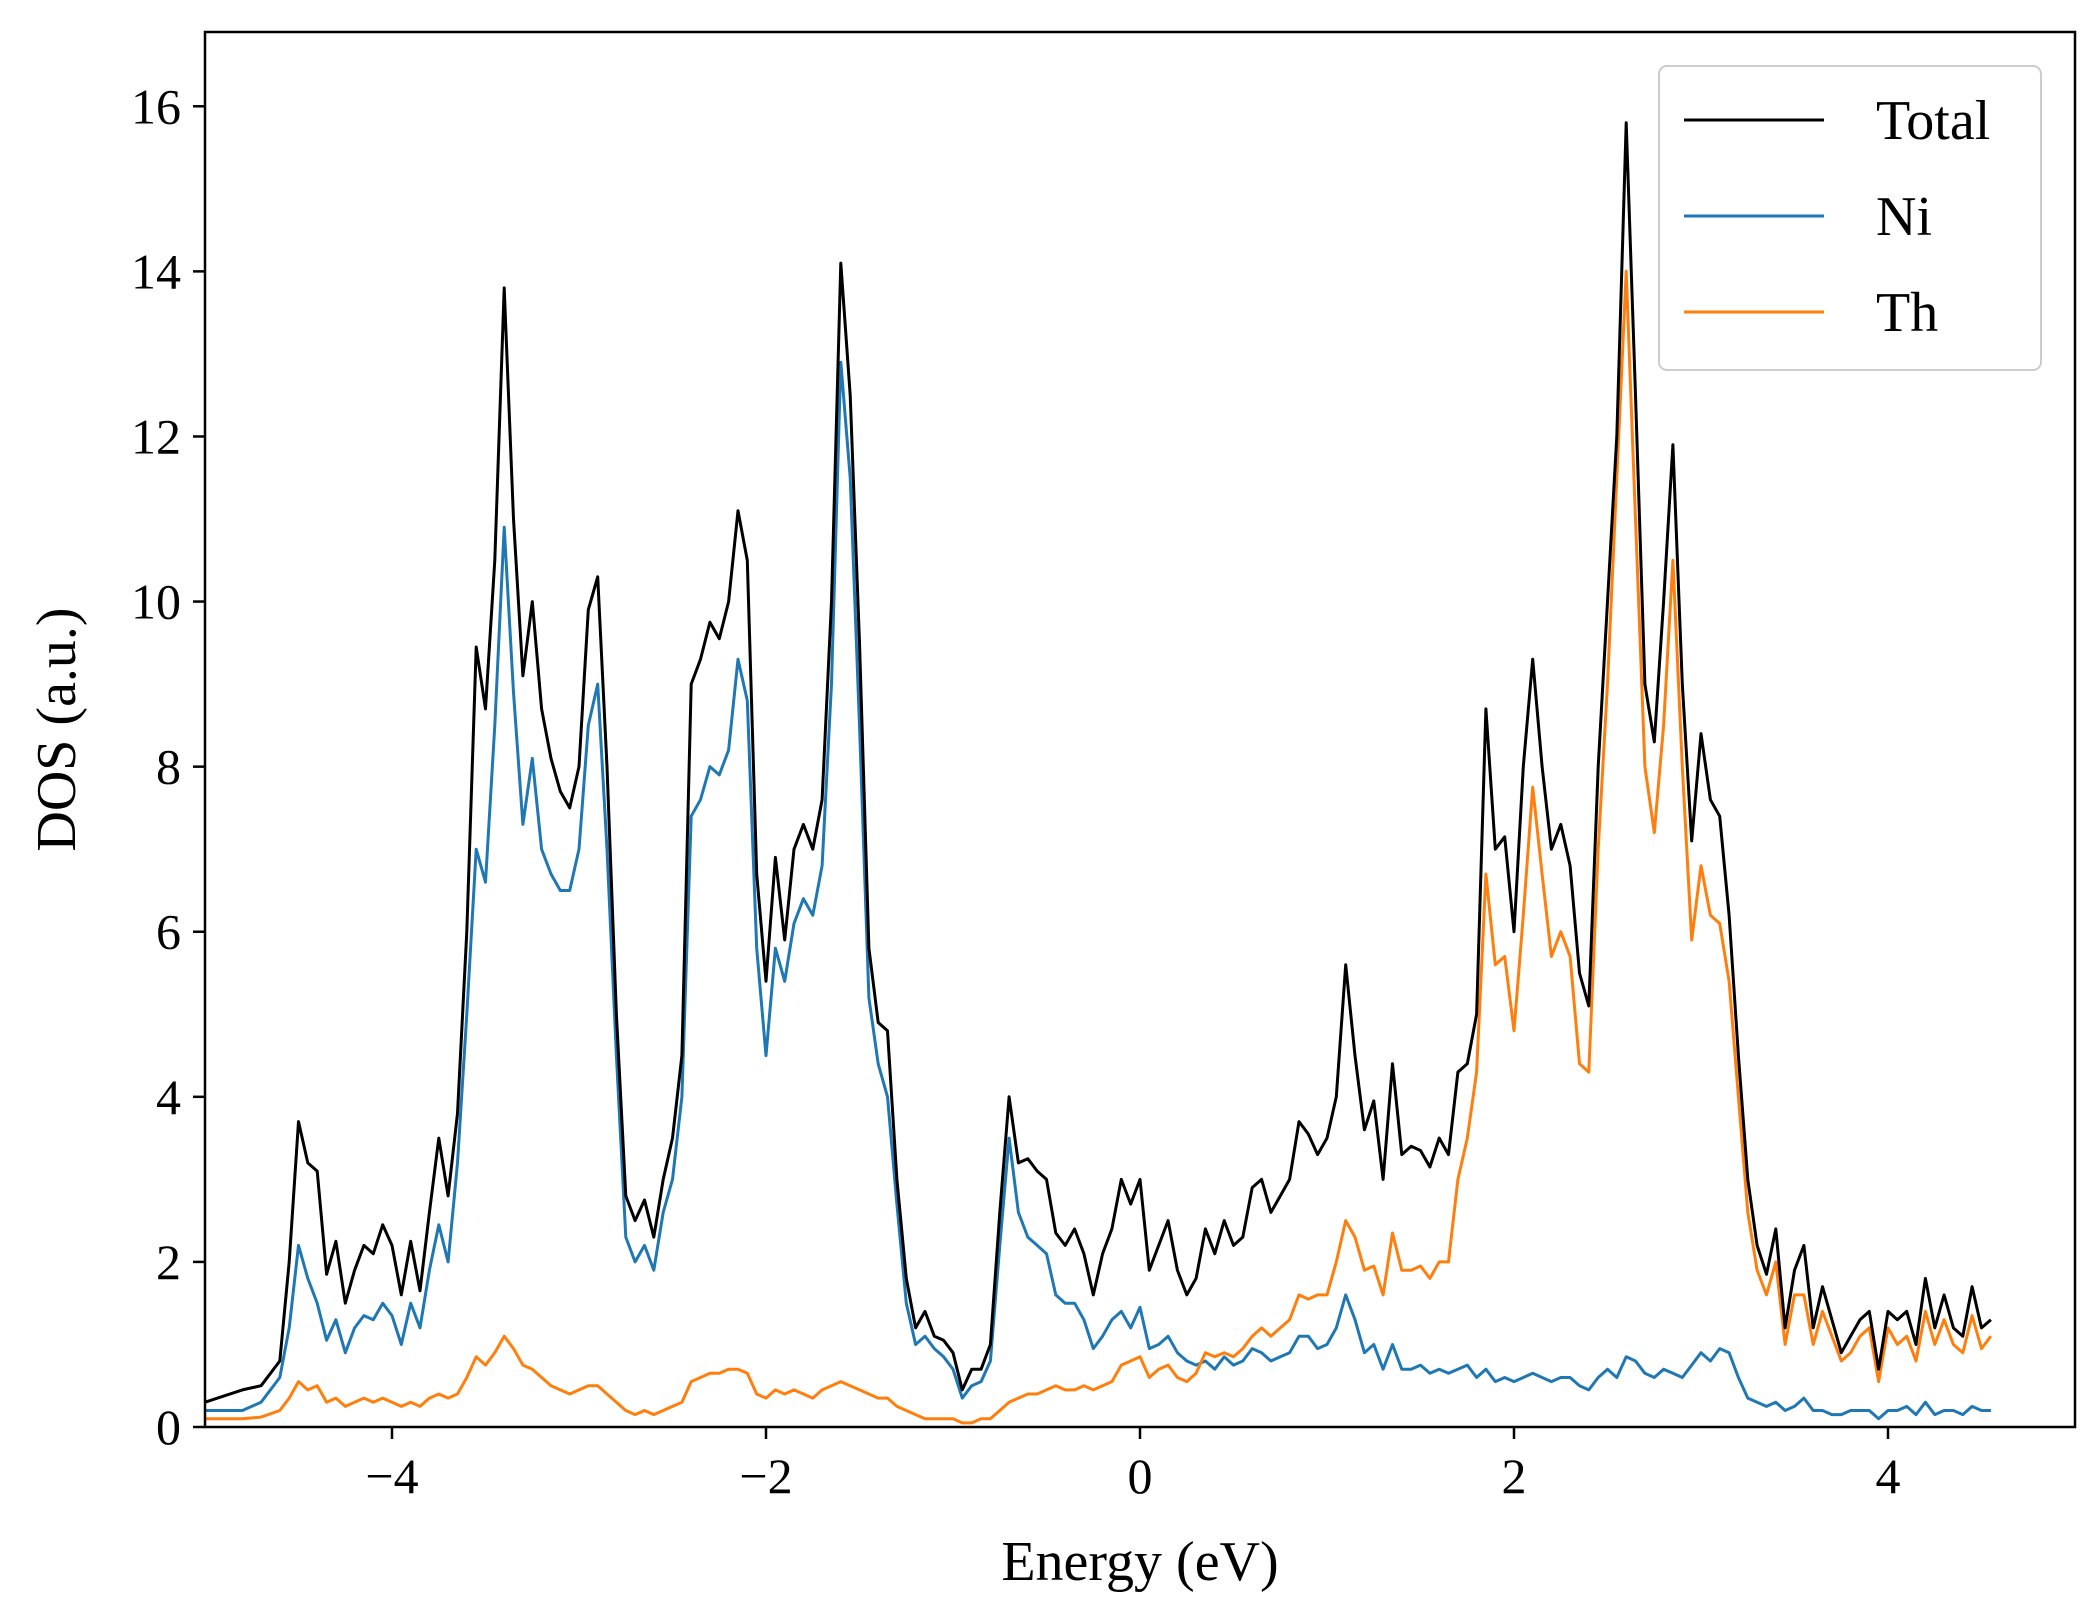  What do you see at coordinates (156, 106) in the screenshot?
I see `y-tick-label: 16` at bounding box center [156, 106].